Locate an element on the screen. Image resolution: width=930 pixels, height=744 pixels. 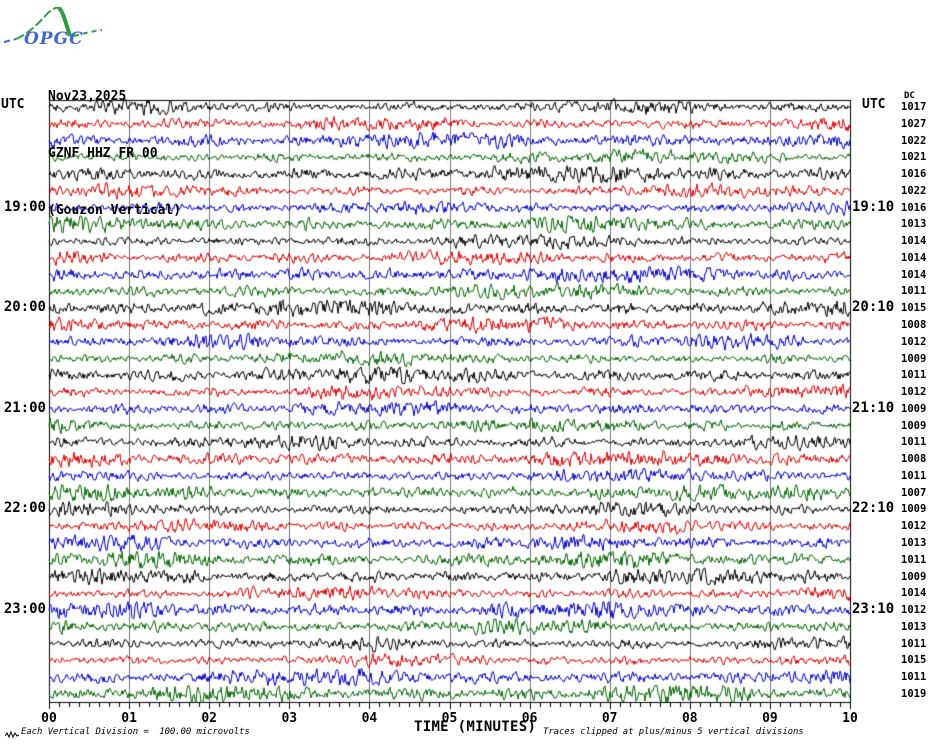
x-tick-label: 04 is located at coordinates (369, 718).